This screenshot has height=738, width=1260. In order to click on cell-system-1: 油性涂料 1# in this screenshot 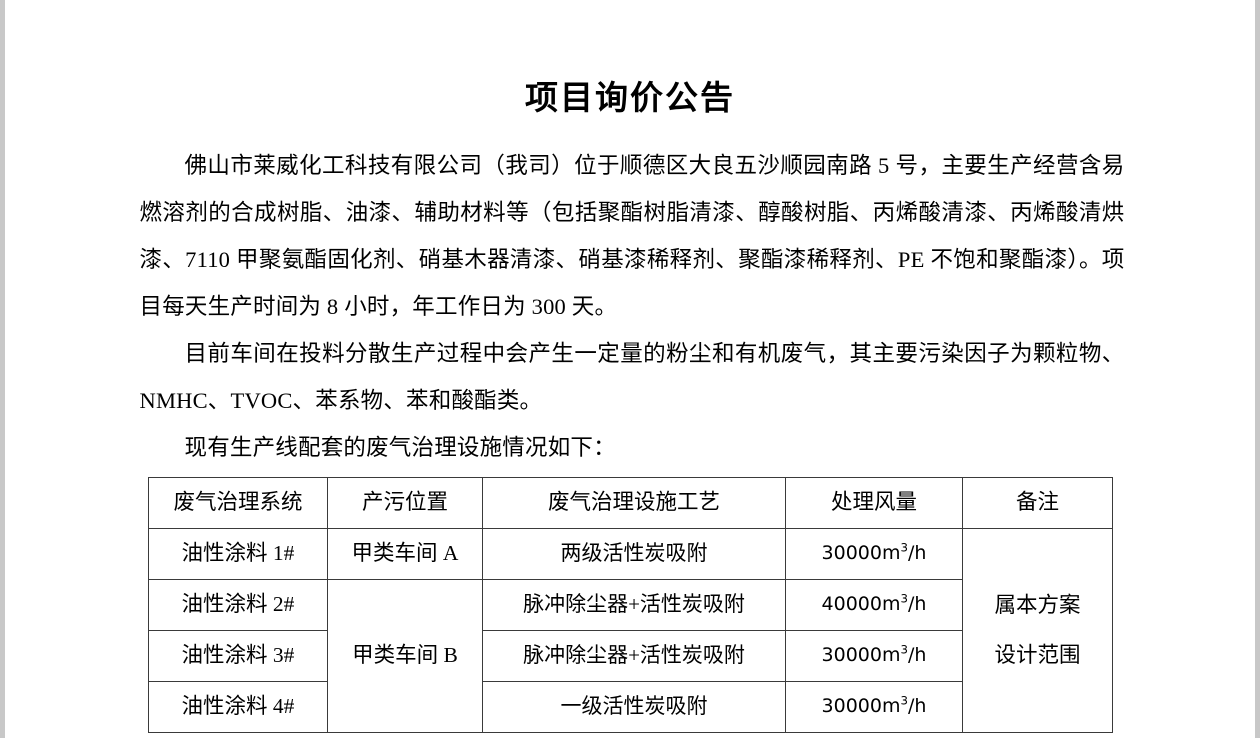, I will do `click(238, 553)`.